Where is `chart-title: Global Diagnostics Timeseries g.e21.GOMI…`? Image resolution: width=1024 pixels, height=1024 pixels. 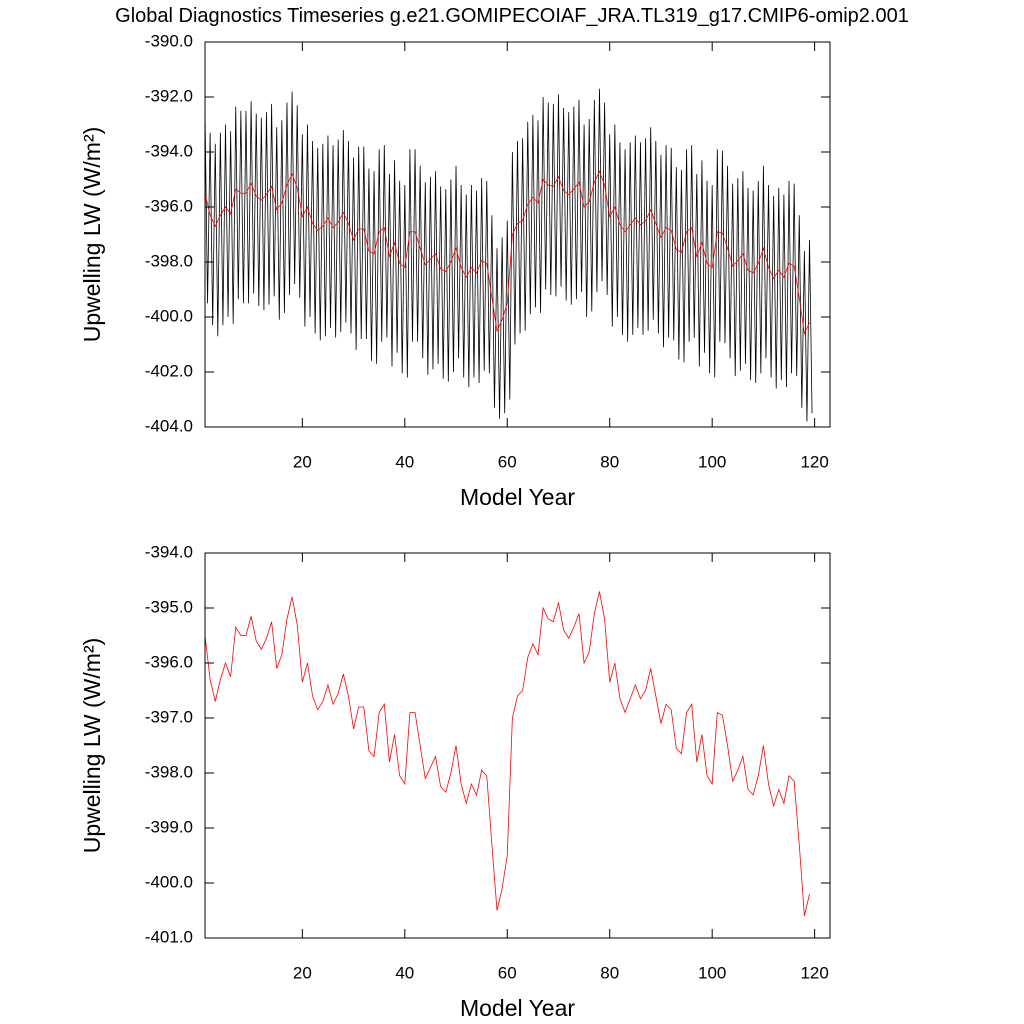
chart-title: Global Diagnostics Timeseries g.e21.GOMI… is located at coordinates (512, 16).